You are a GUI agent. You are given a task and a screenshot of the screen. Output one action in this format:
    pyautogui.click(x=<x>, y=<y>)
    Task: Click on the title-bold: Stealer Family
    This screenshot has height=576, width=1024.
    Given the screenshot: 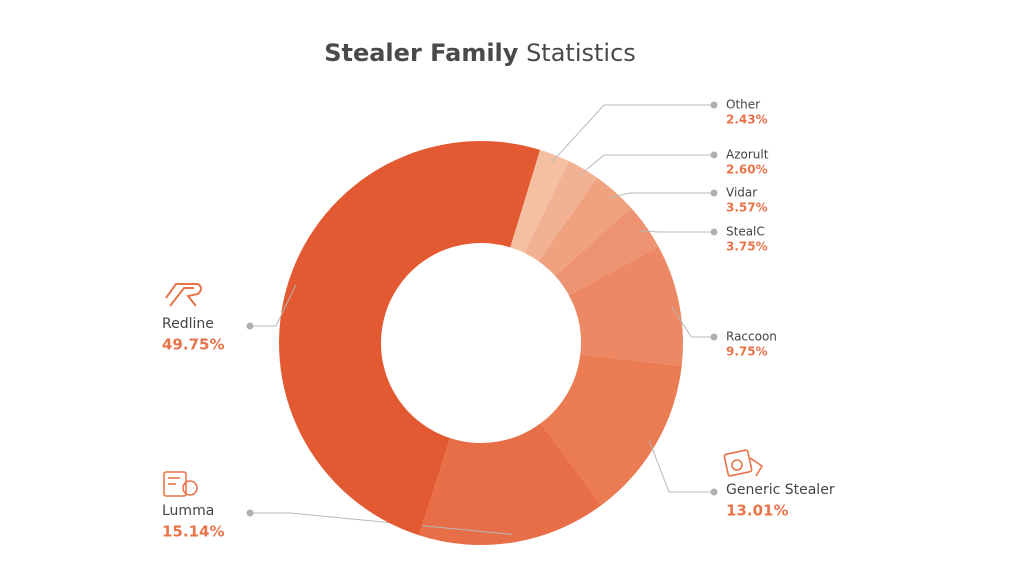 What is the action you would take?
    pyautogui.click(x=421, y=53)
    